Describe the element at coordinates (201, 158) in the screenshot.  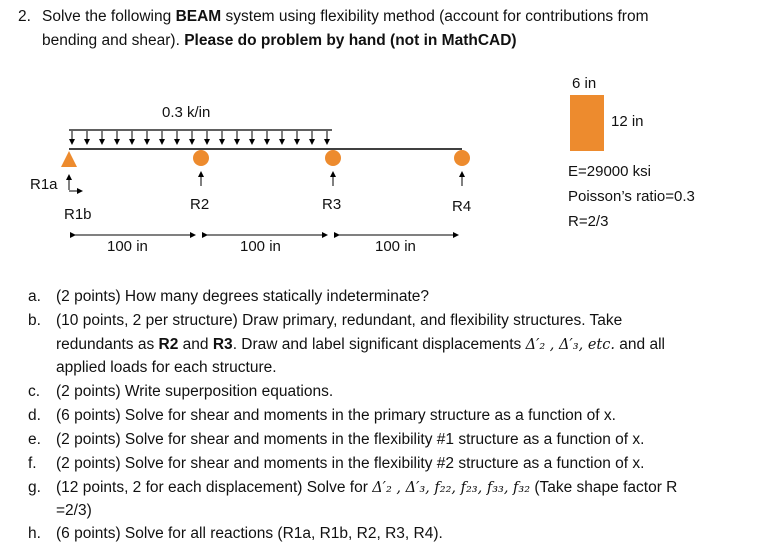
I see `roller-support-r2` at that location.